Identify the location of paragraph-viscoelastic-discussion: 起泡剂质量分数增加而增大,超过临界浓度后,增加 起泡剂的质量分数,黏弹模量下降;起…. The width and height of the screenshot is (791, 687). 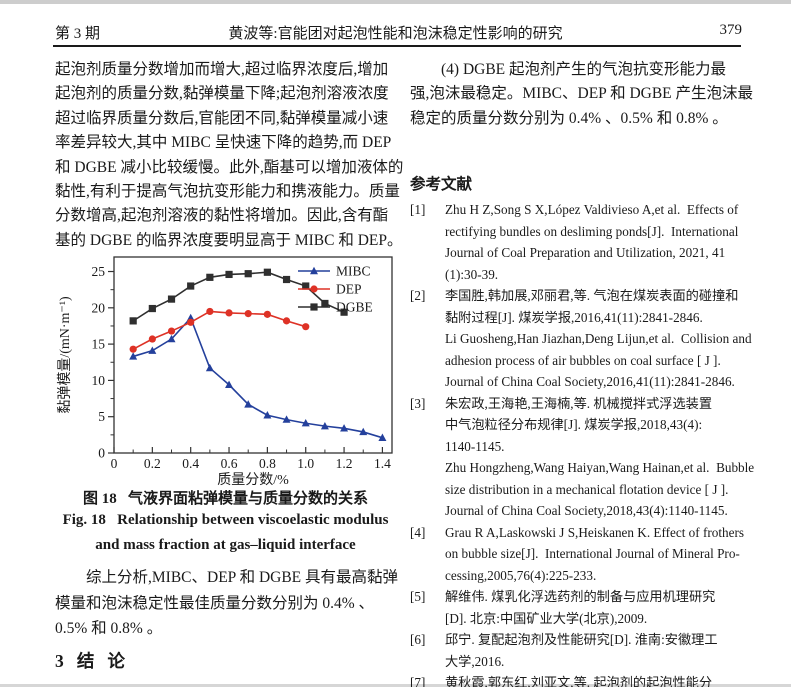
(229, 155).